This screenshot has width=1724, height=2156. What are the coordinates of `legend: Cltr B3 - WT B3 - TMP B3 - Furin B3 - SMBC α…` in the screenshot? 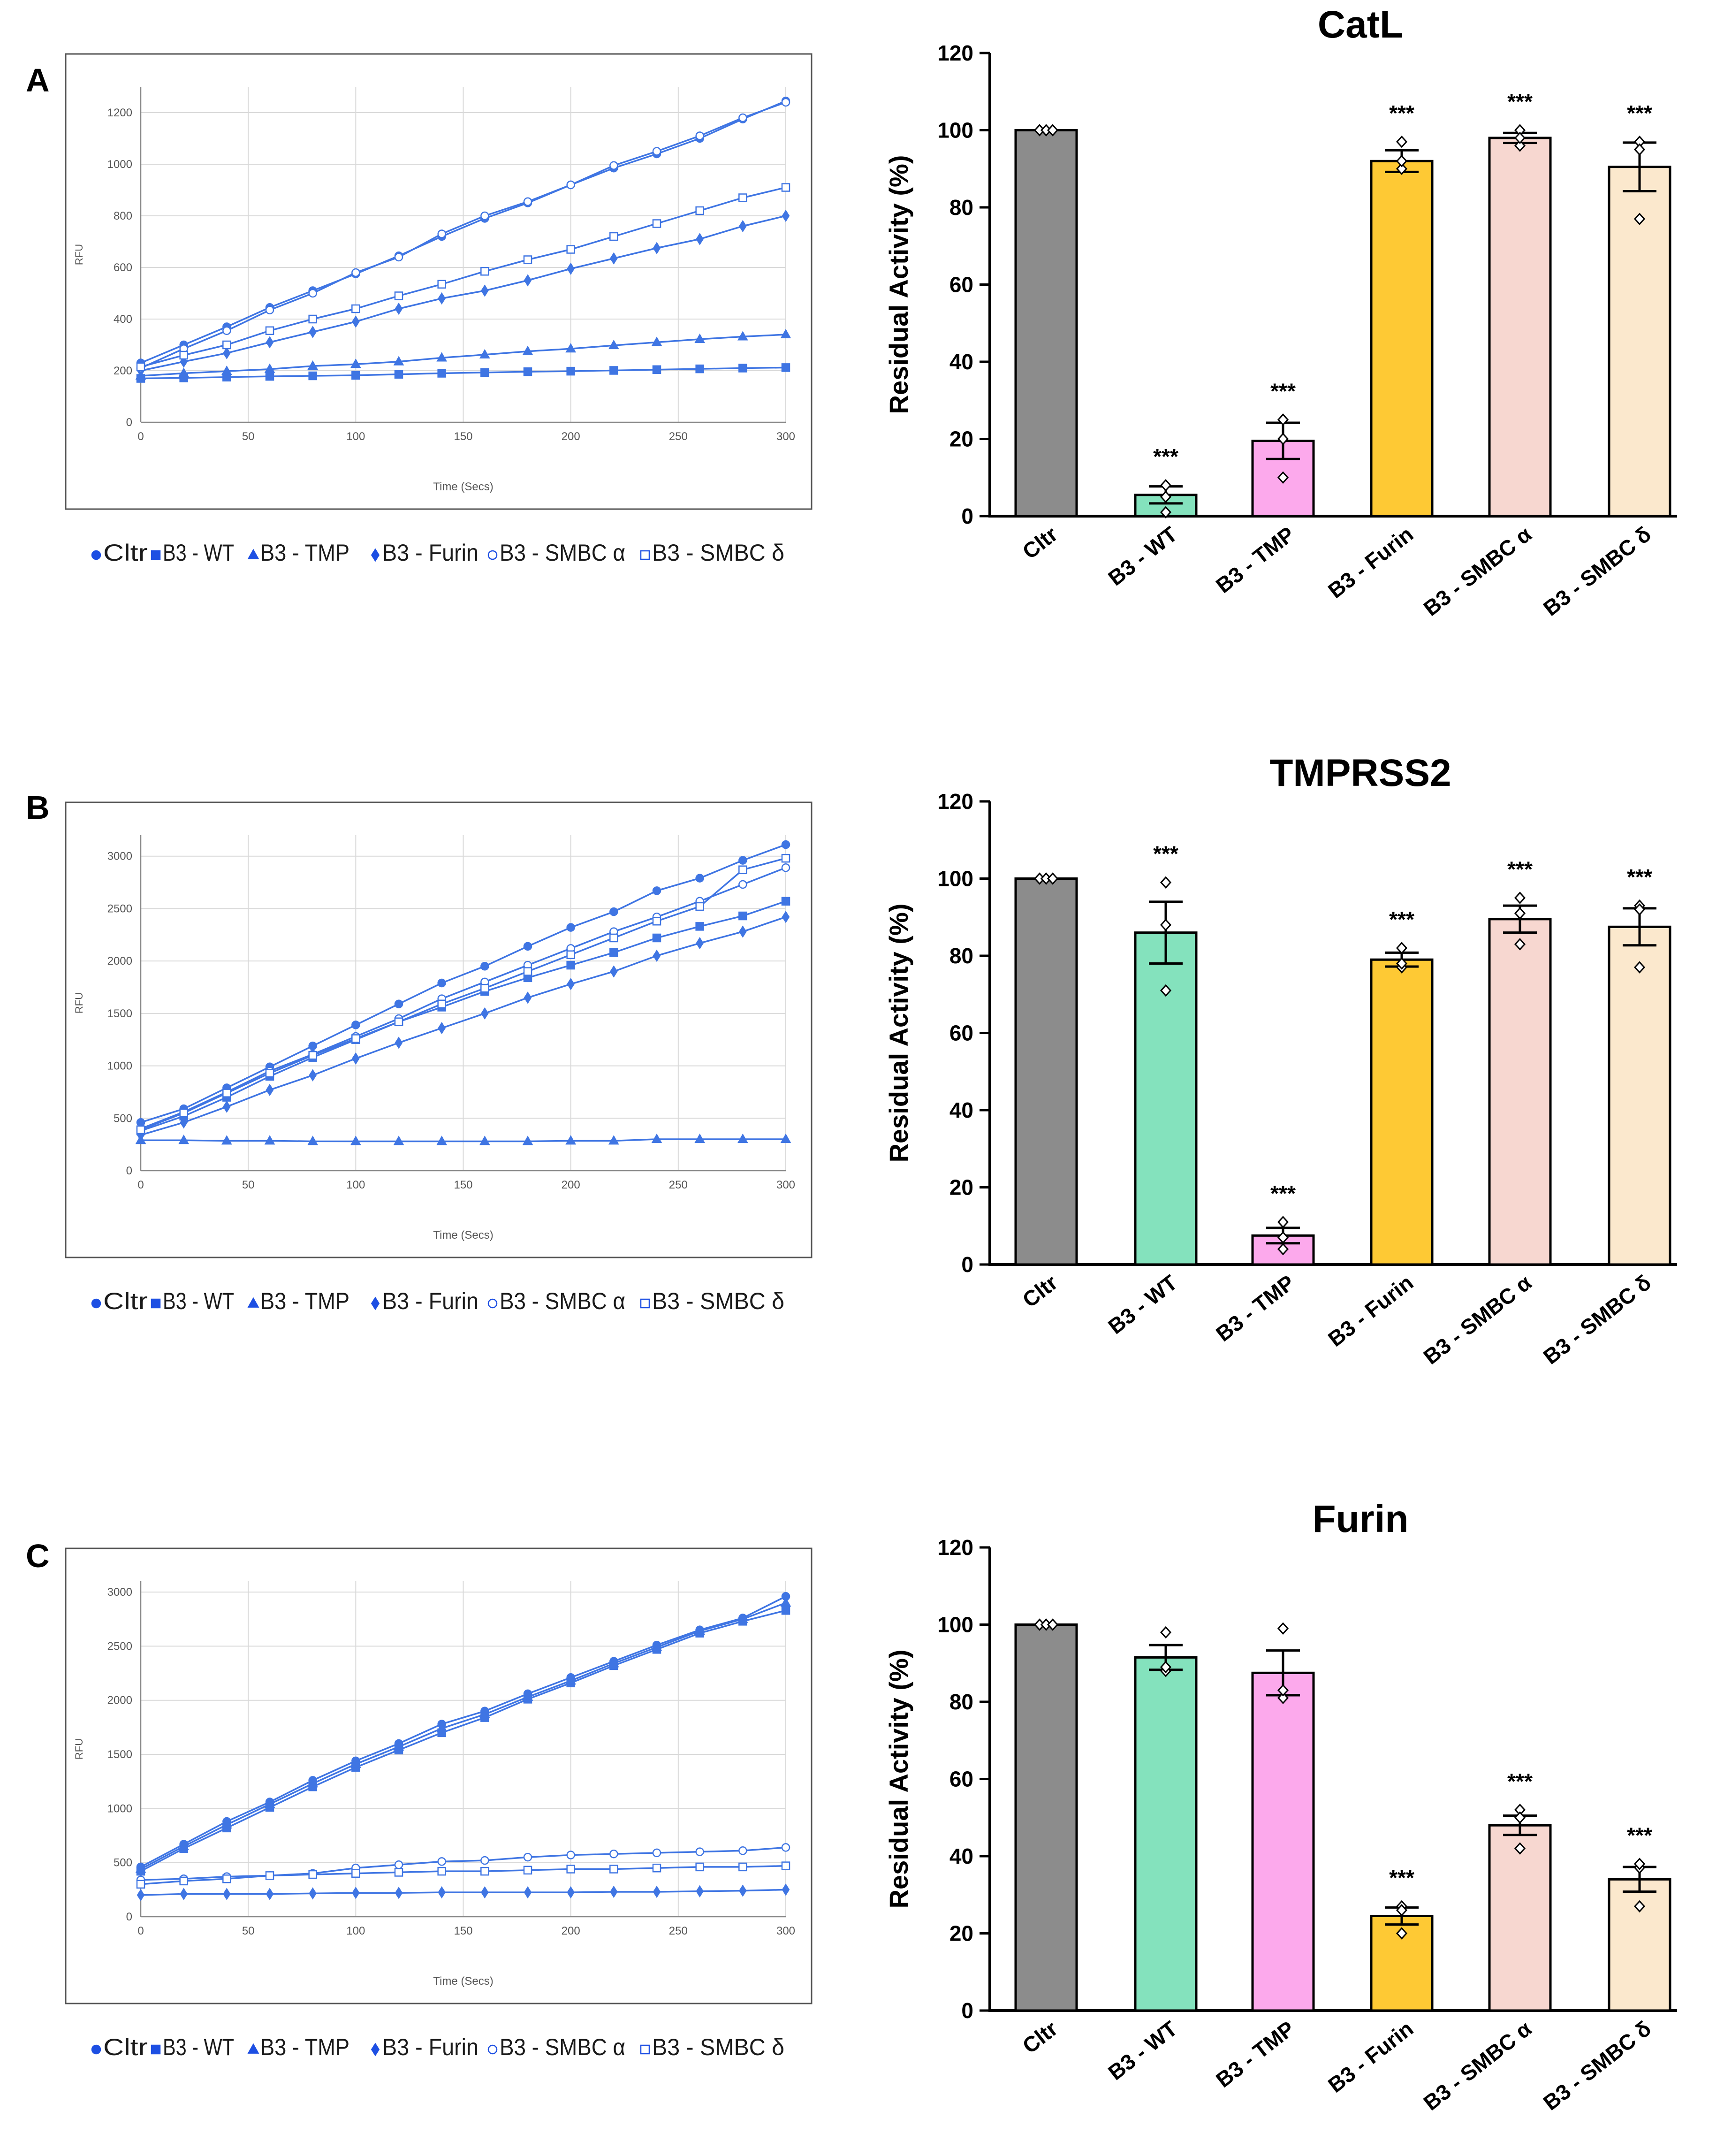 It's located at (437, 553).